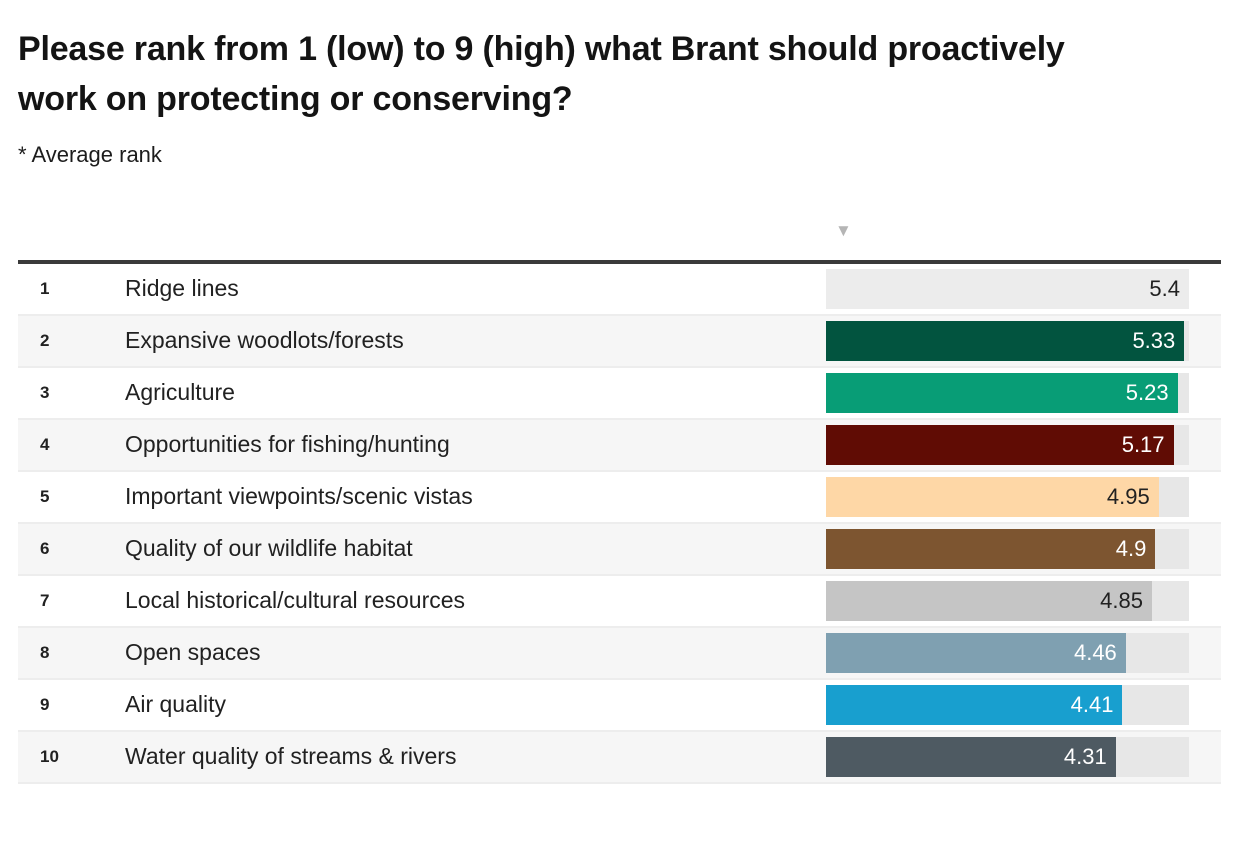 Image resolution: width=1240 pixels, height=842 pixels. I want to click on bar-fill: 4.46, so click(976, 652).